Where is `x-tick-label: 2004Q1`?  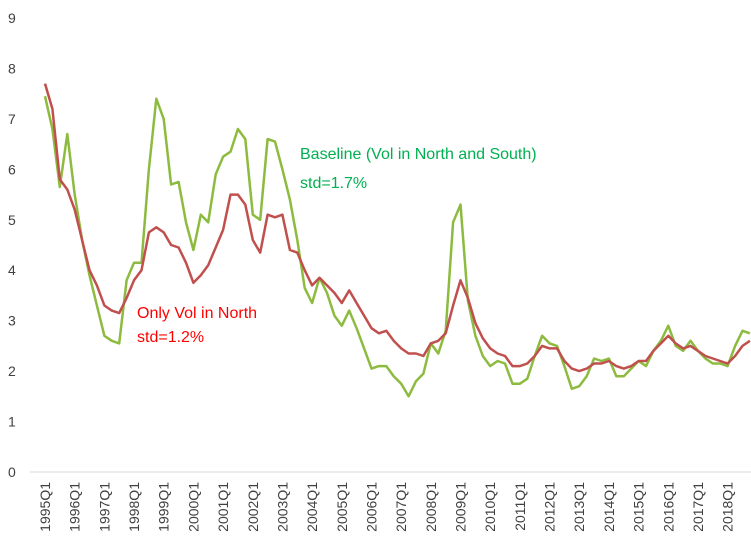
x-tick-label: 2004Q1 is located at coordinates (312, 507).